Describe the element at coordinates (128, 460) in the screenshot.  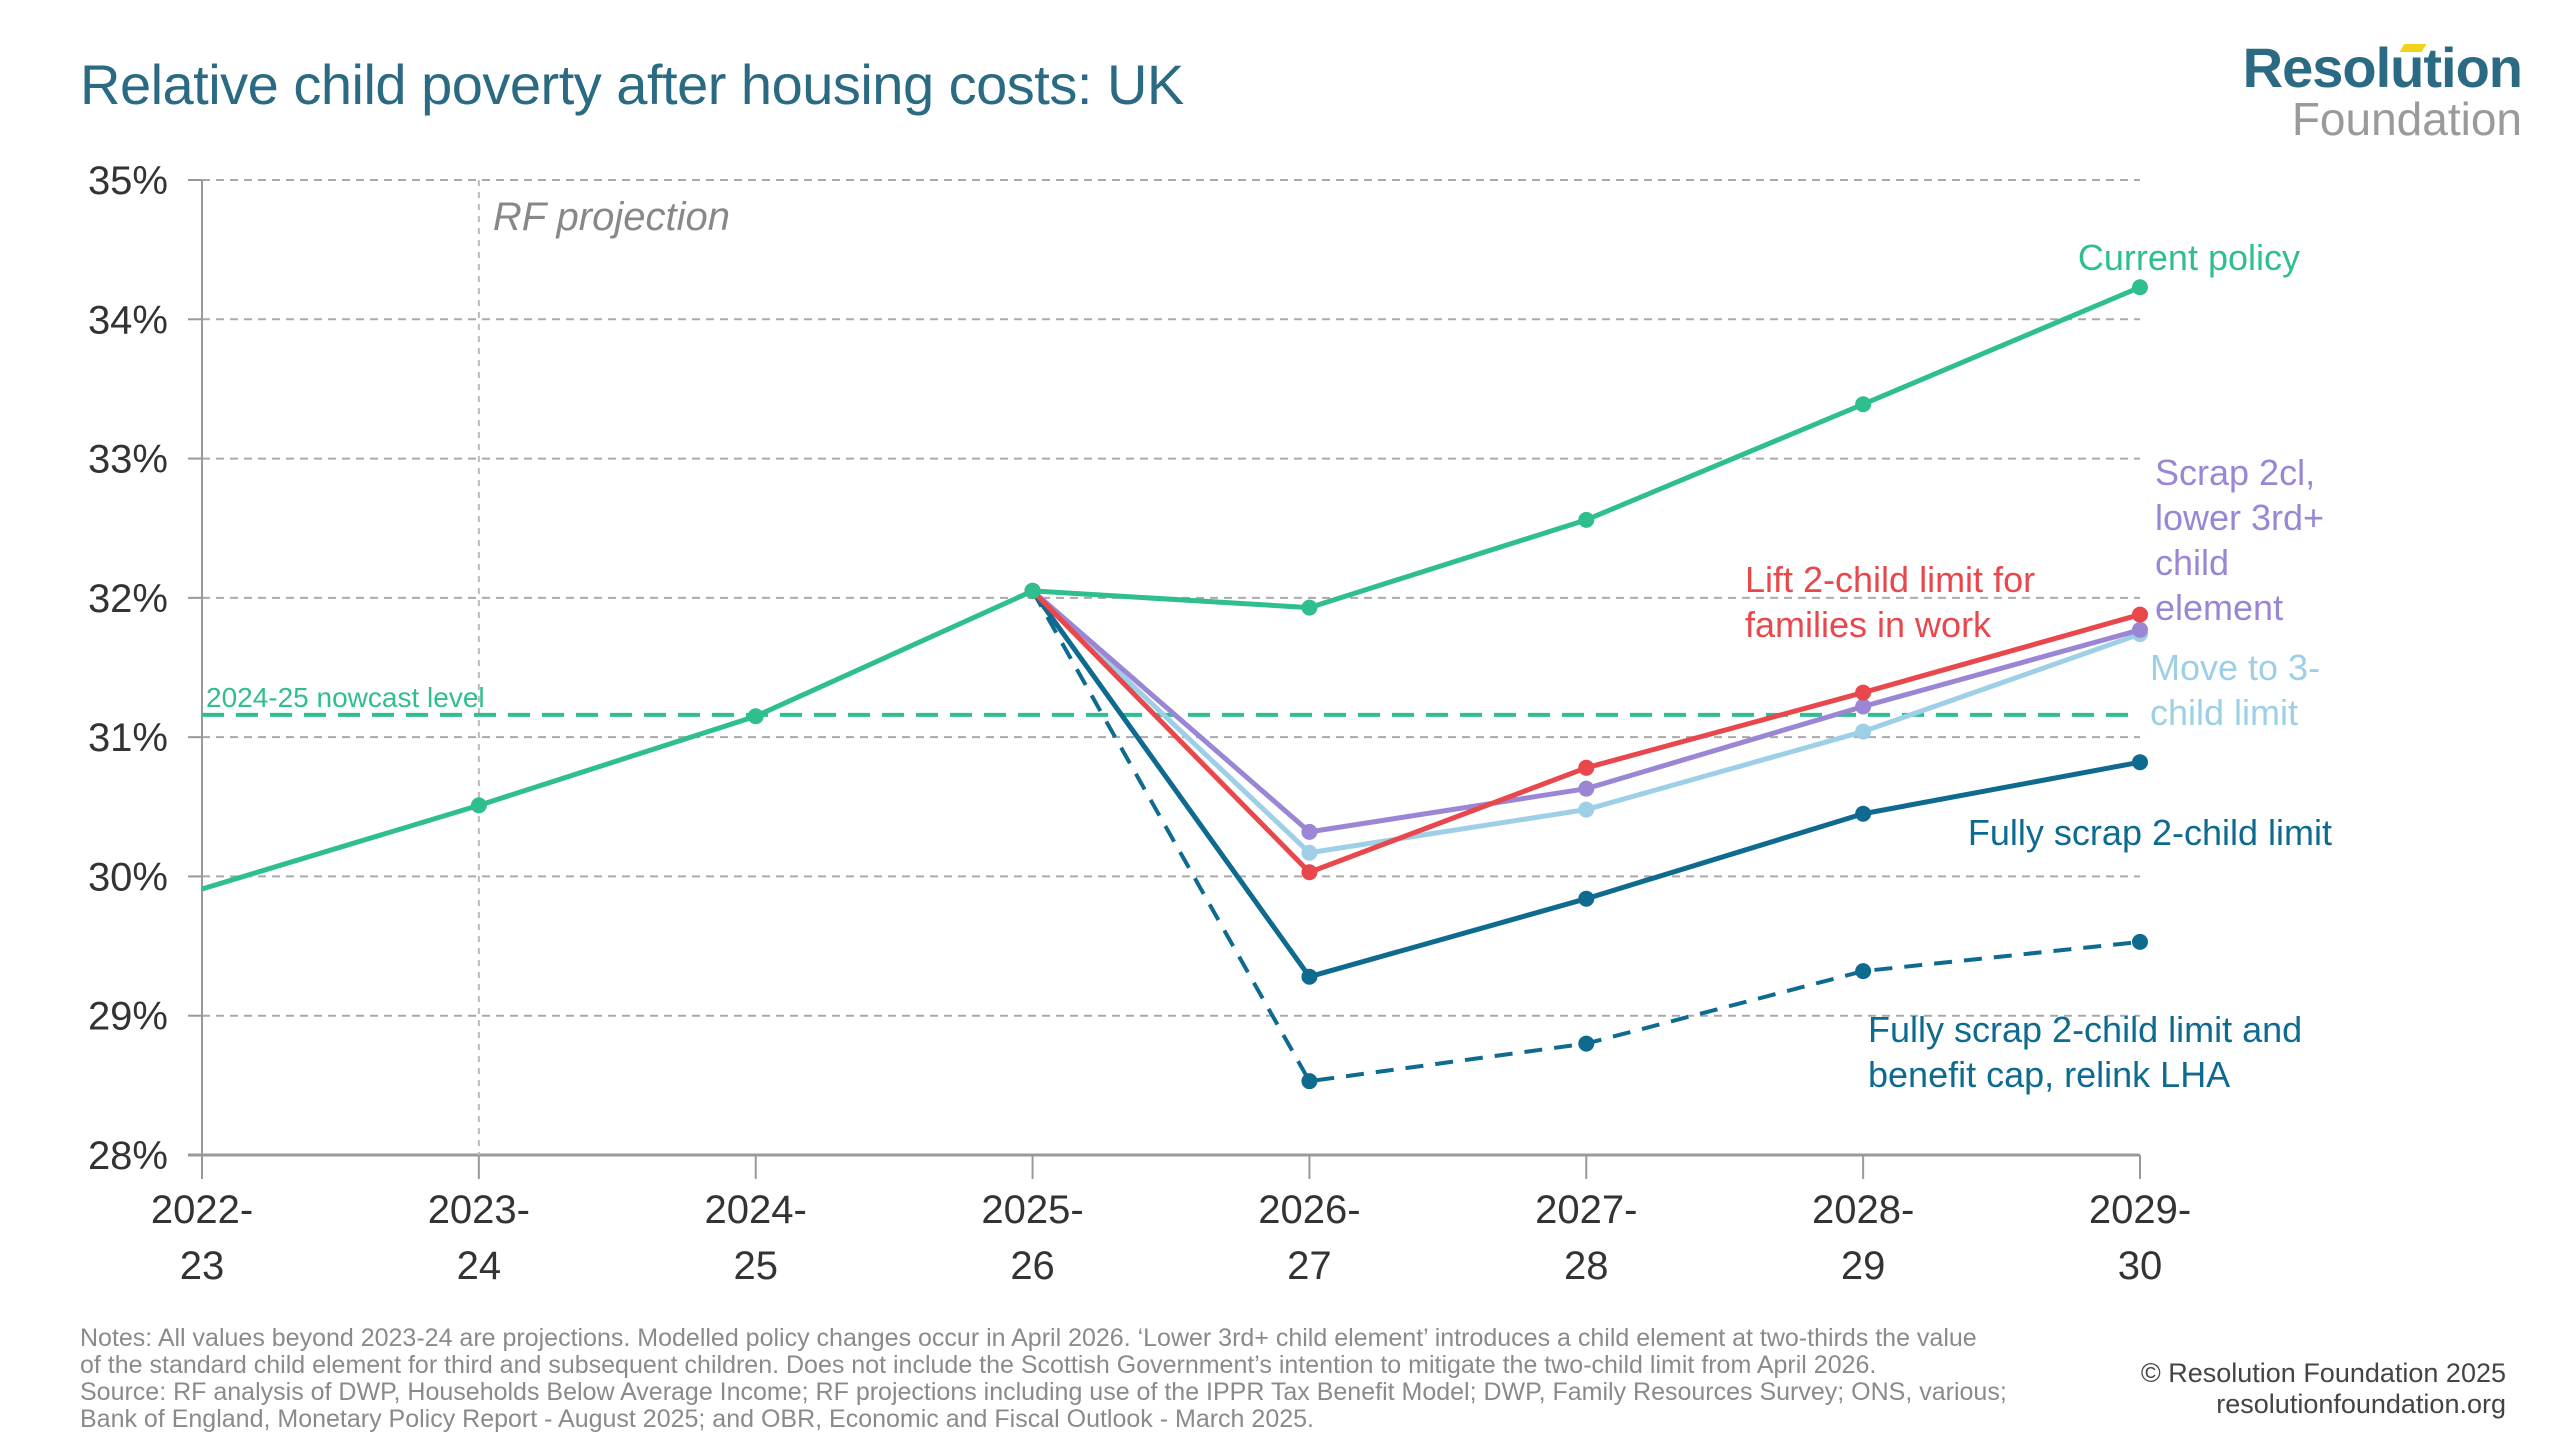
I see `y-tick-label: 33%` at that location.